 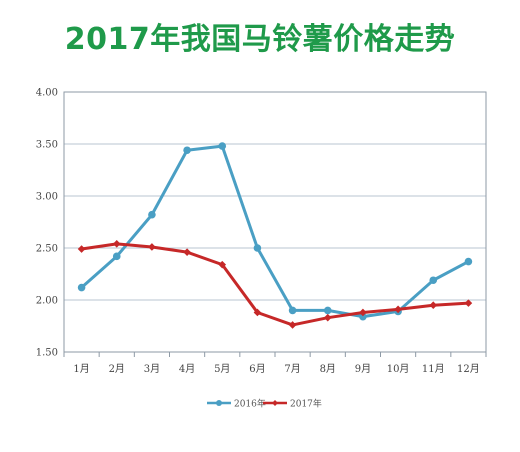 What do you see at coordinates (81, 369) in the screenshot?
I see `x-tick-label: 1月` at bounding box center [81, 369].